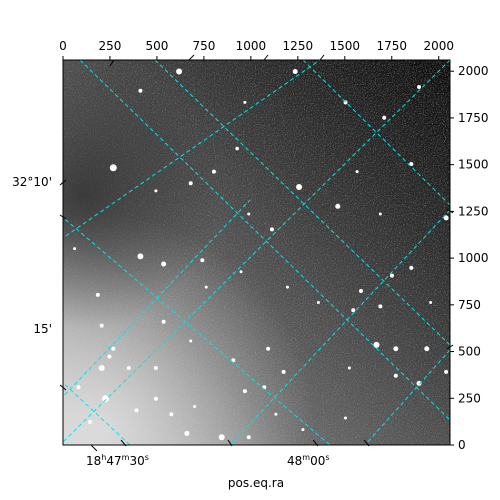  Describe the element at coordinates (203, 46) in the screenshot. I see `x-tick-label: 750` at that location.